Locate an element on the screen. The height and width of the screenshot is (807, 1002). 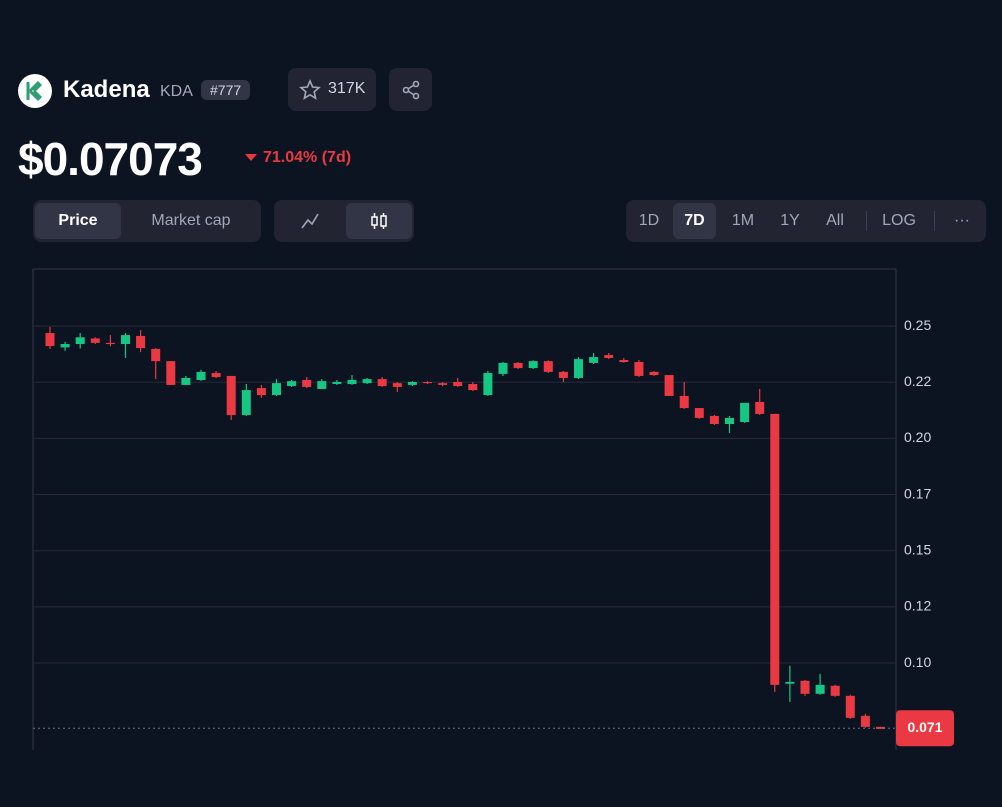
y-tick-label: 0.12 is located at coordinates (917, 606).